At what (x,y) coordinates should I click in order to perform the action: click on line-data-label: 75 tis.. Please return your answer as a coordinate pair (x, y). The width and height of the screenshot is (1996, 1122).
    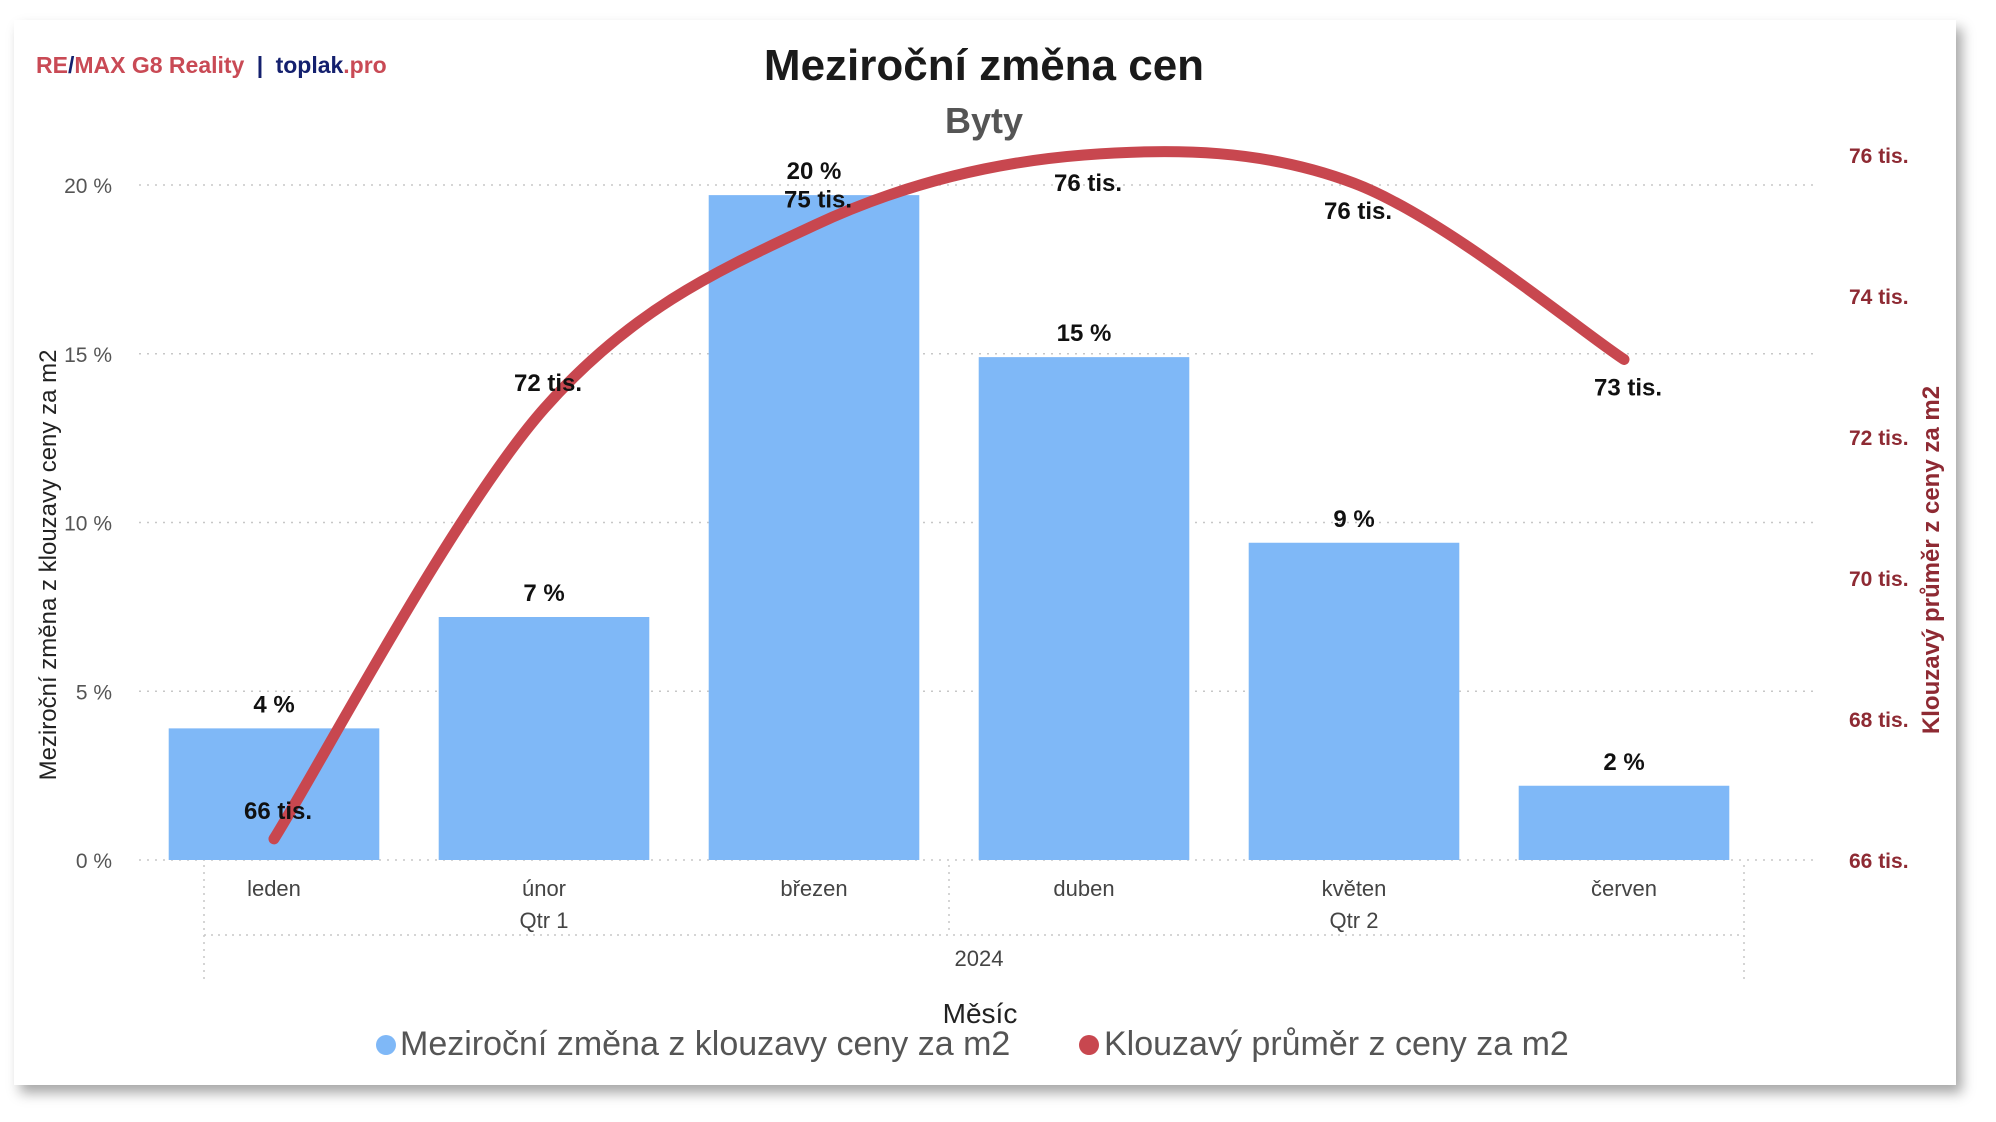
    Looking at the image, I should click on (818, 200).